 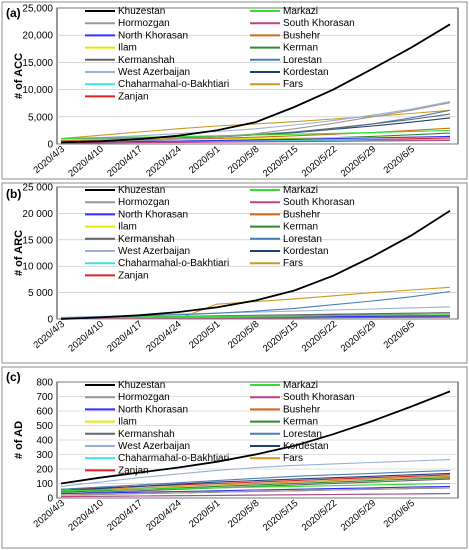 I want to click on y-tick-label: 5,000, so click(x=40, y=117).